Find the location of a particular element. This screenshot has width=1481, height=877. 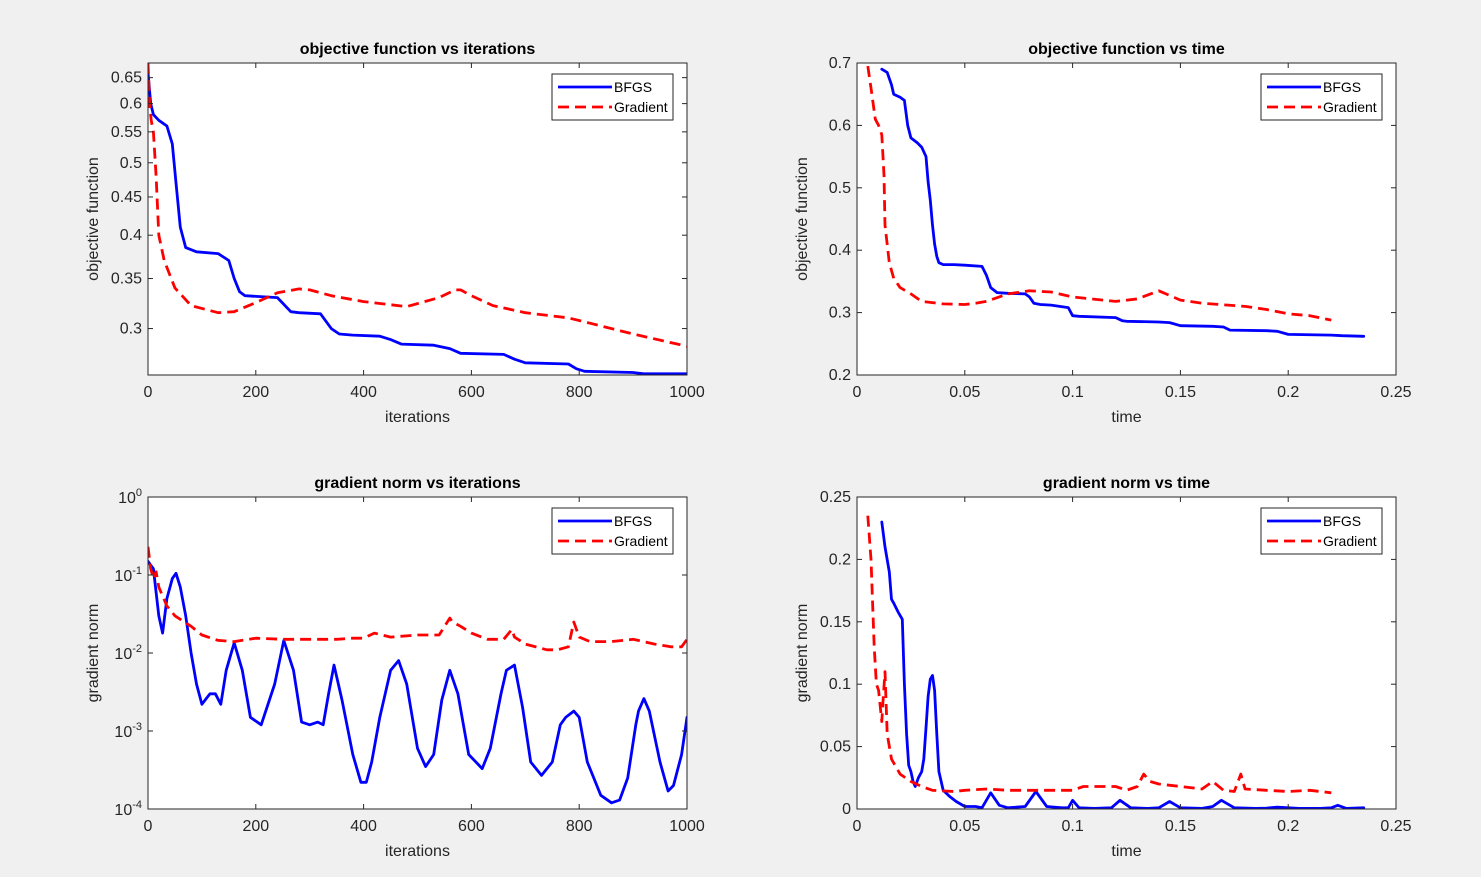

y-tick-exponent: -2 is located at coordinates (137, 649).